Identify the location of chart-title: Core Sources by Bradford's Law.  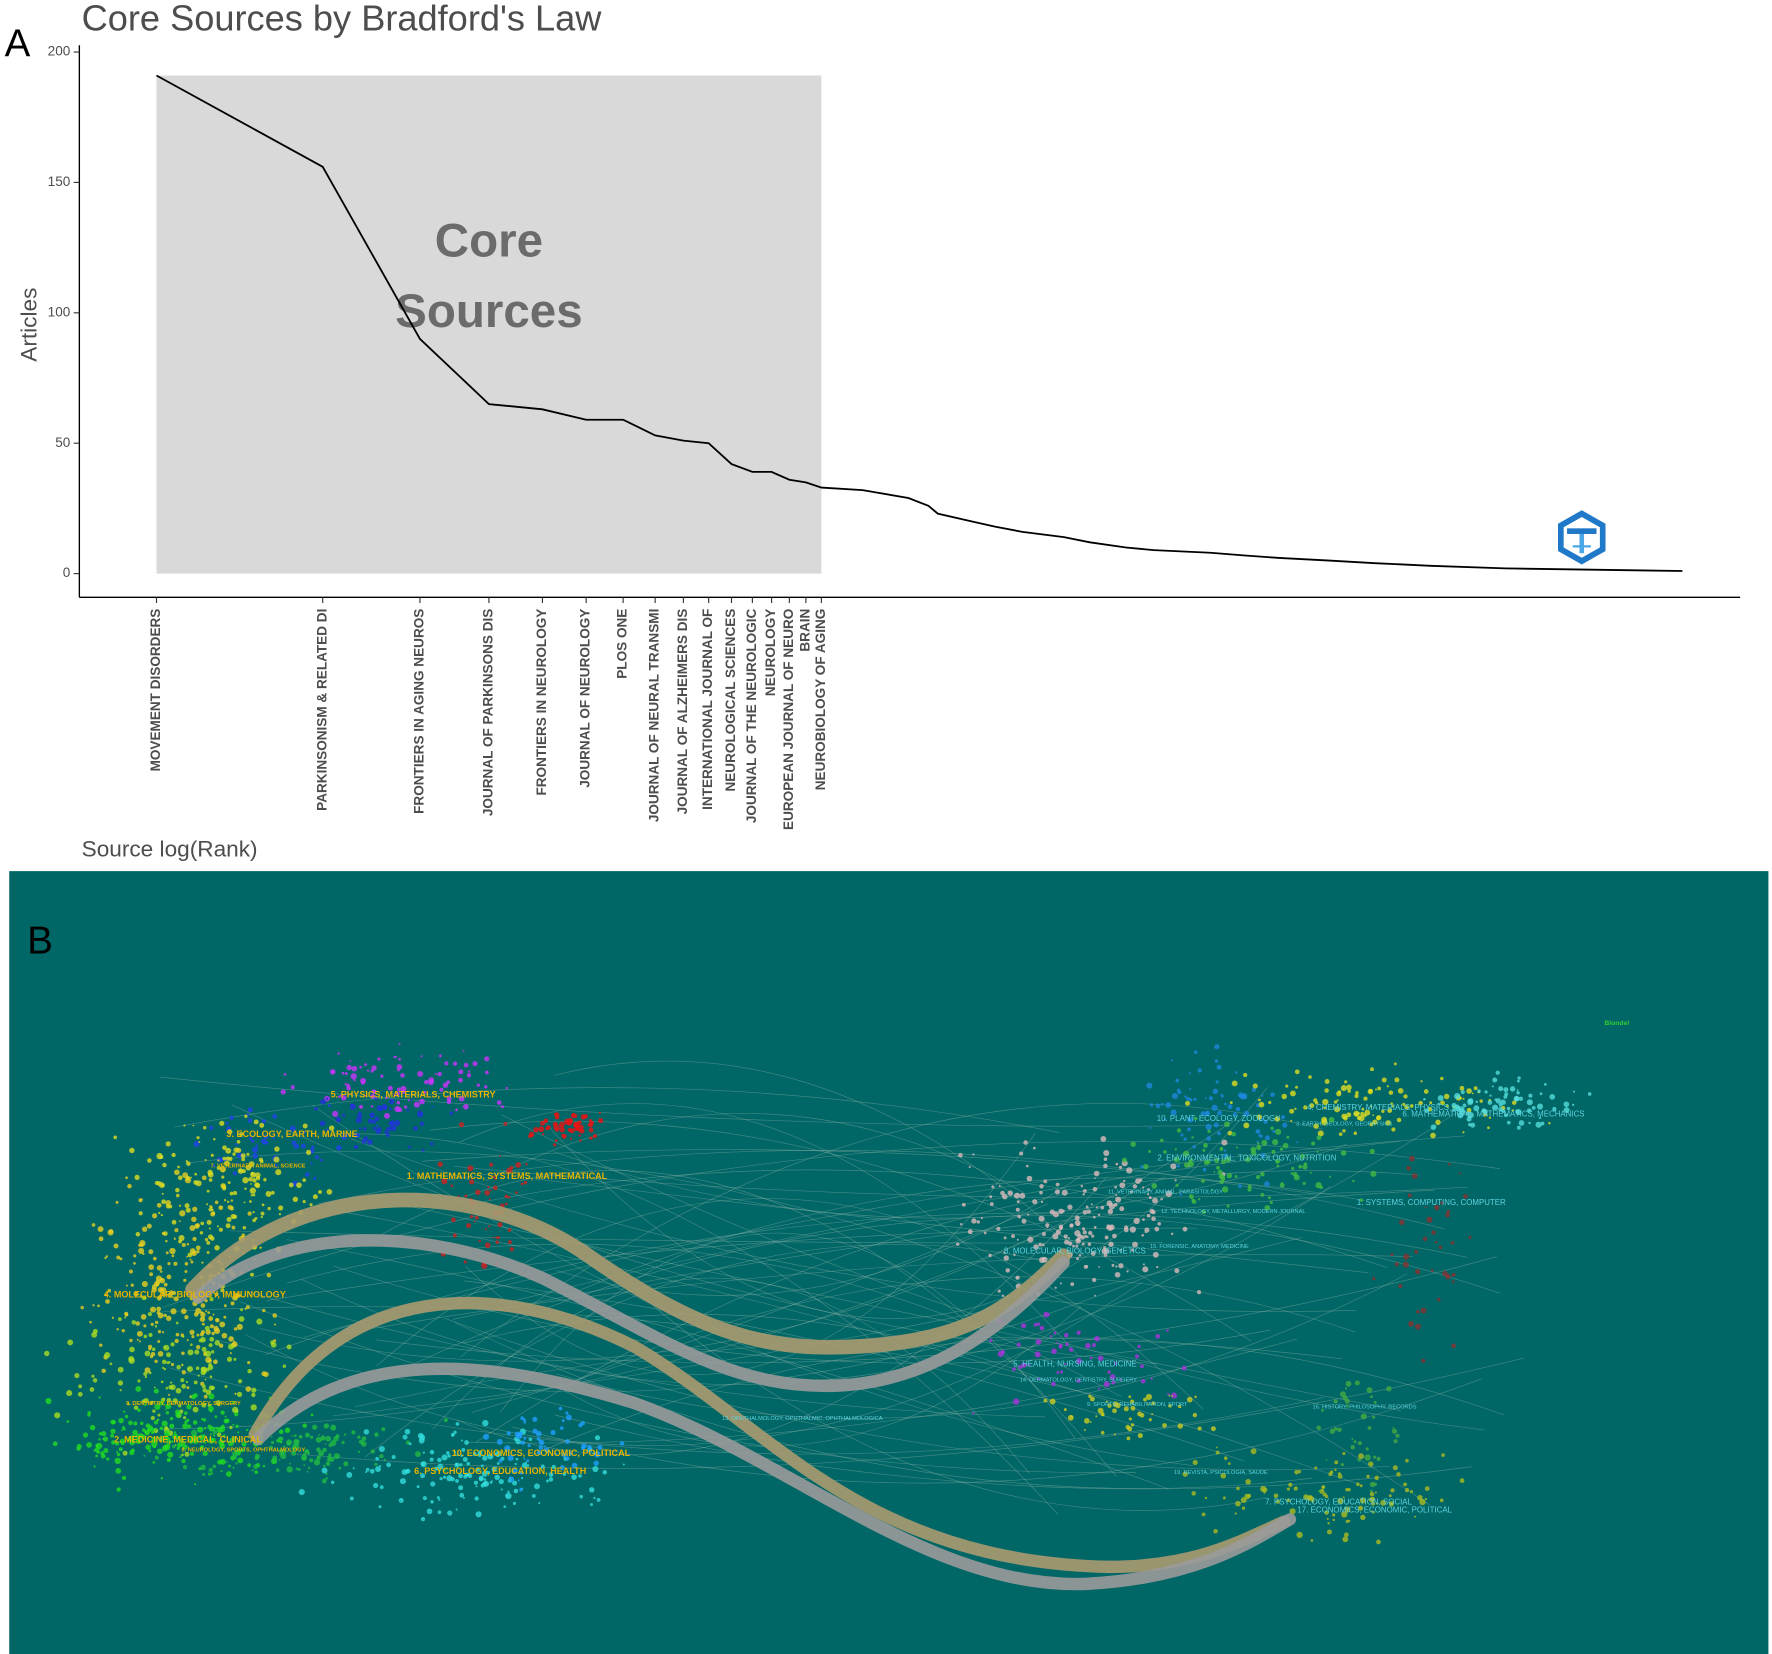
(342, 19).